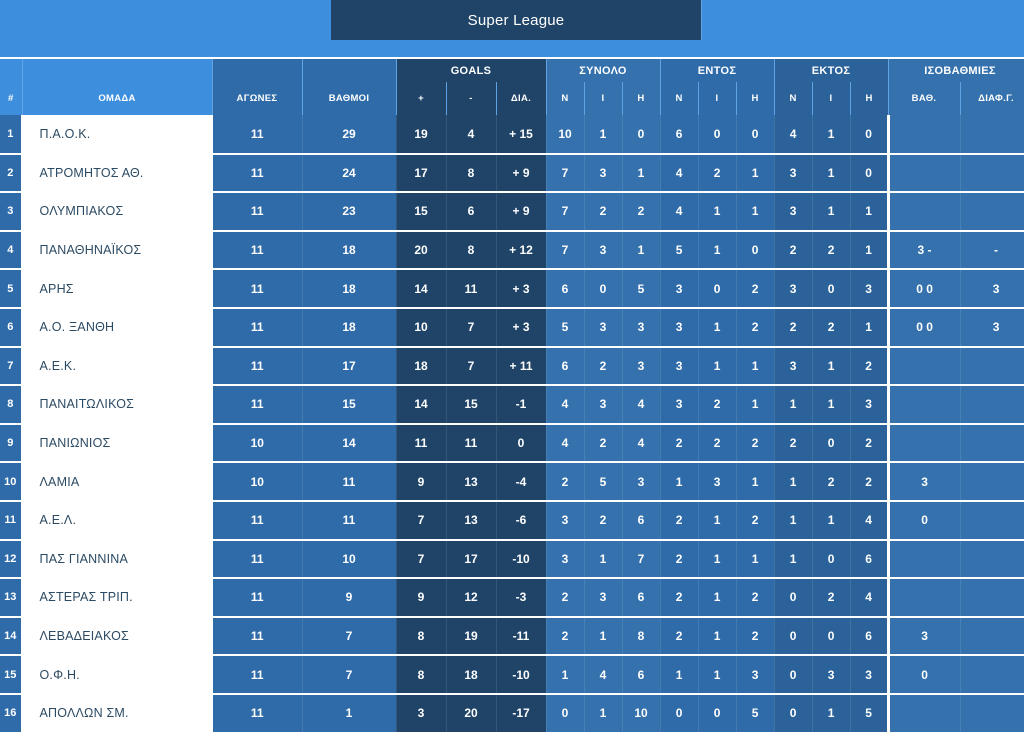 This screenshot has height=735, width=1024. I want to click on column-header-home-wins: N, so click(679, 98).